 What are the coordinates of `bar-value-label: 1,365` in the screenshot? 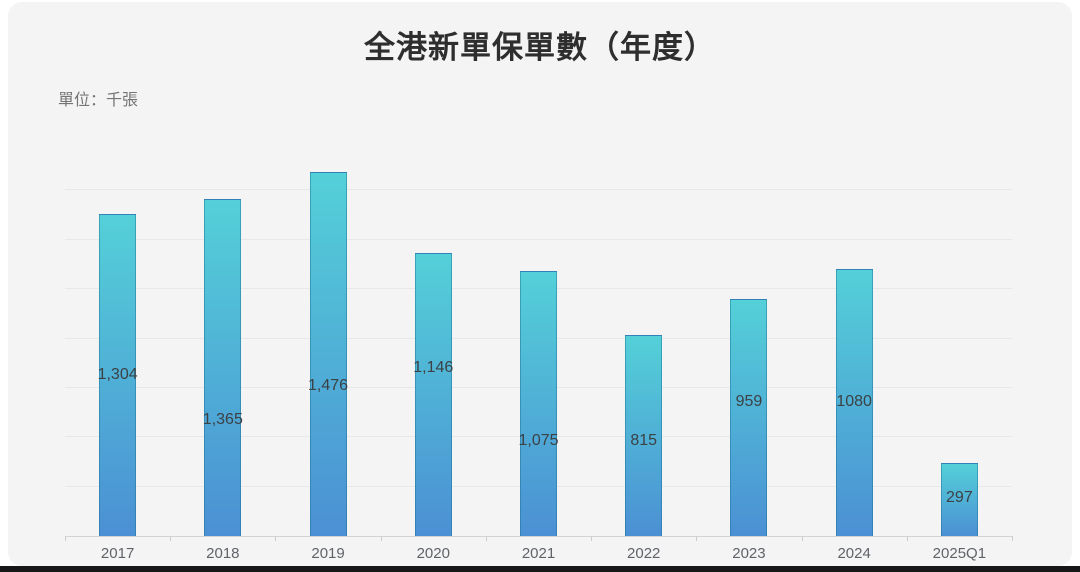 It's located at (222, 419).